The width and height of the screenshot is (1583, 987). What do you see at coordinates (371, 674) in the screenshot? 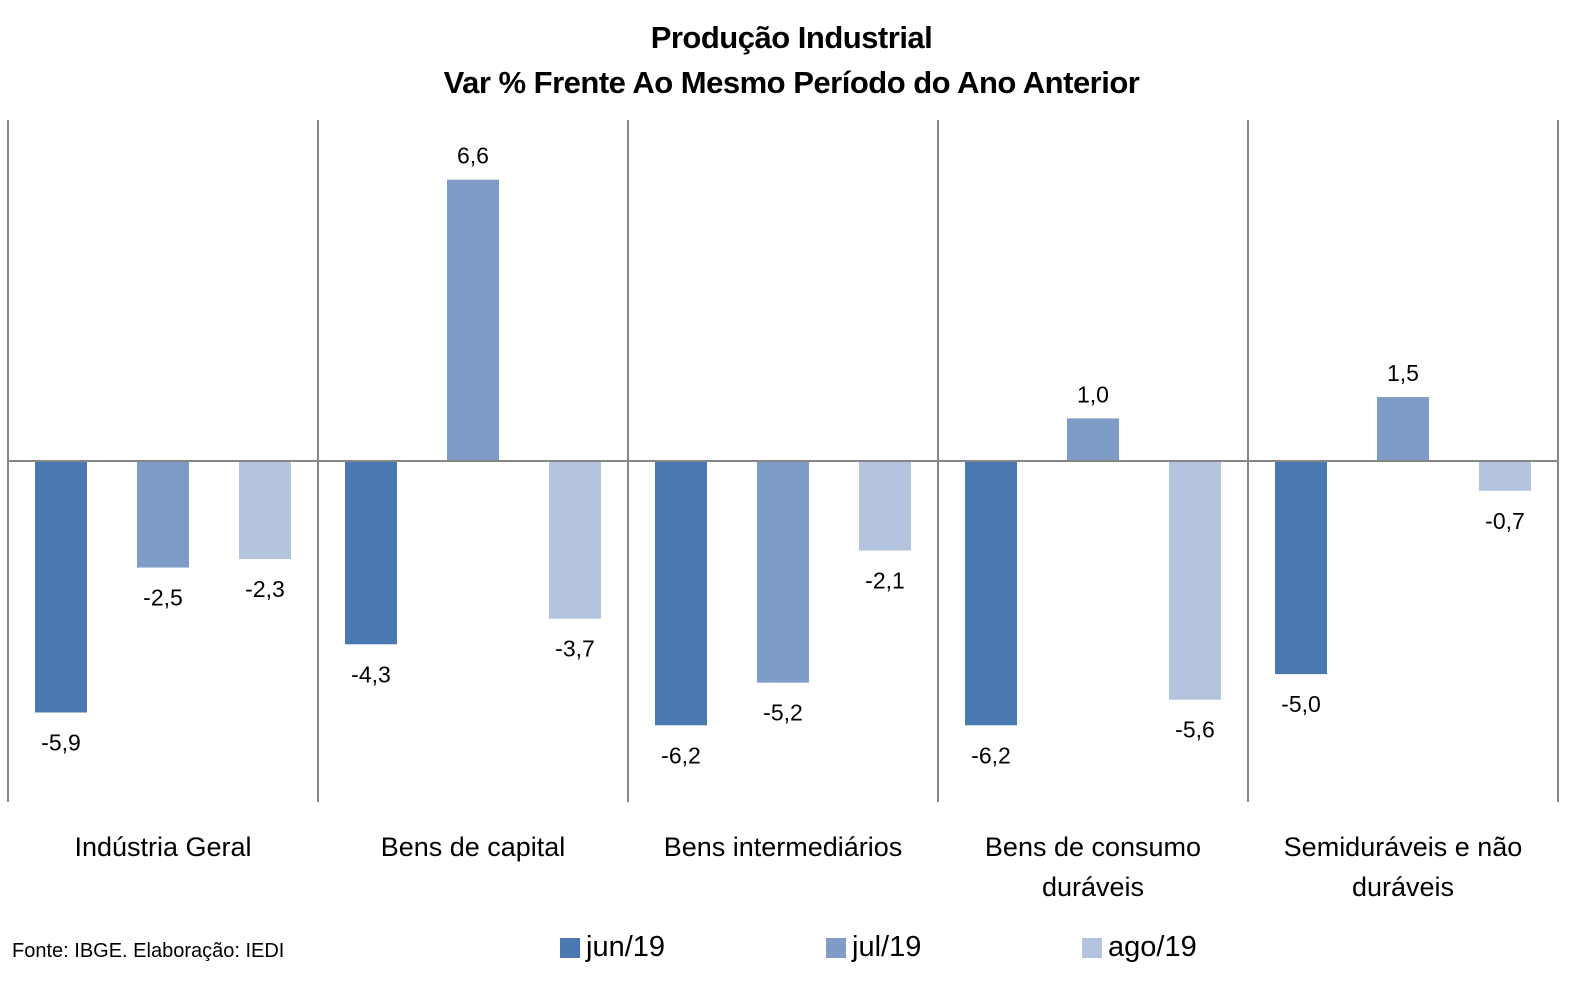
I see `data-label: -4,3` at bounding box center [371, 674].